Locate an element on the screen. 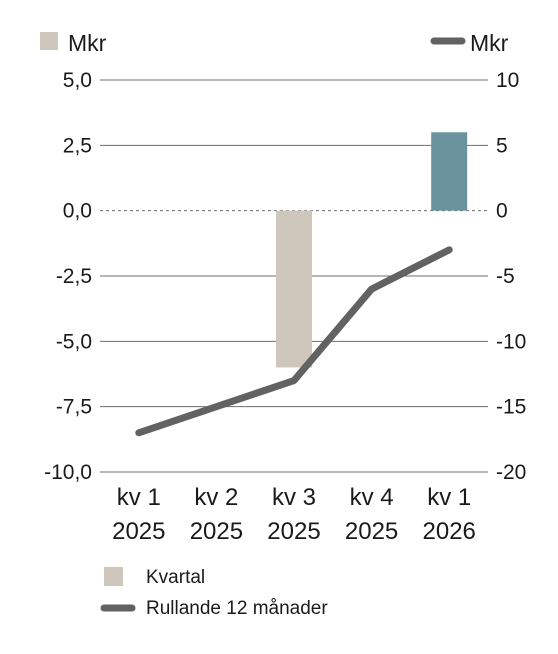  left-tick-label: 5,0 is located at coordinates (77, 80).